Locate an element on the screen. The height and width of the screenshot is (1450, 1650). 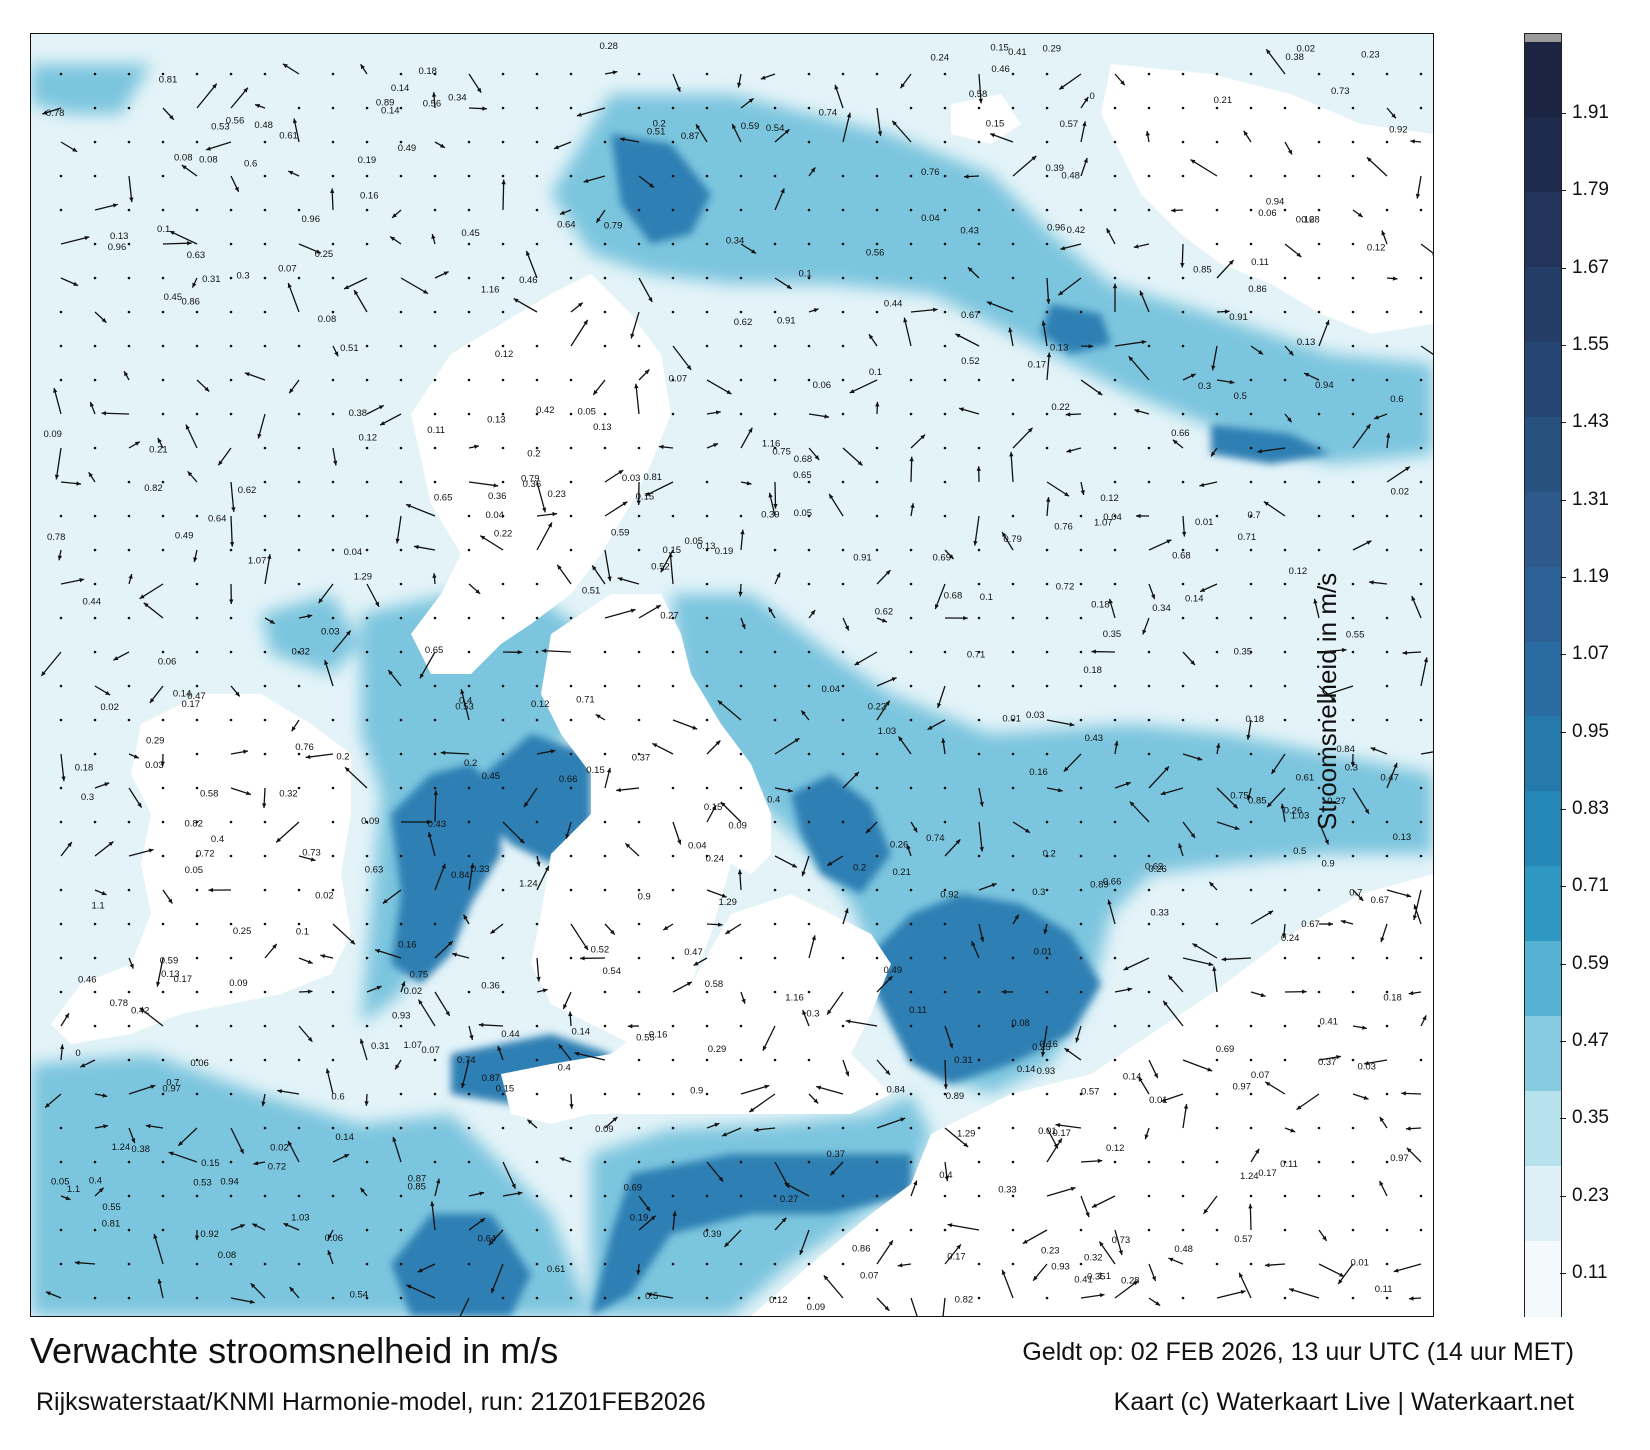
speed-label: 0.36 is located at coordinates (497, 496).